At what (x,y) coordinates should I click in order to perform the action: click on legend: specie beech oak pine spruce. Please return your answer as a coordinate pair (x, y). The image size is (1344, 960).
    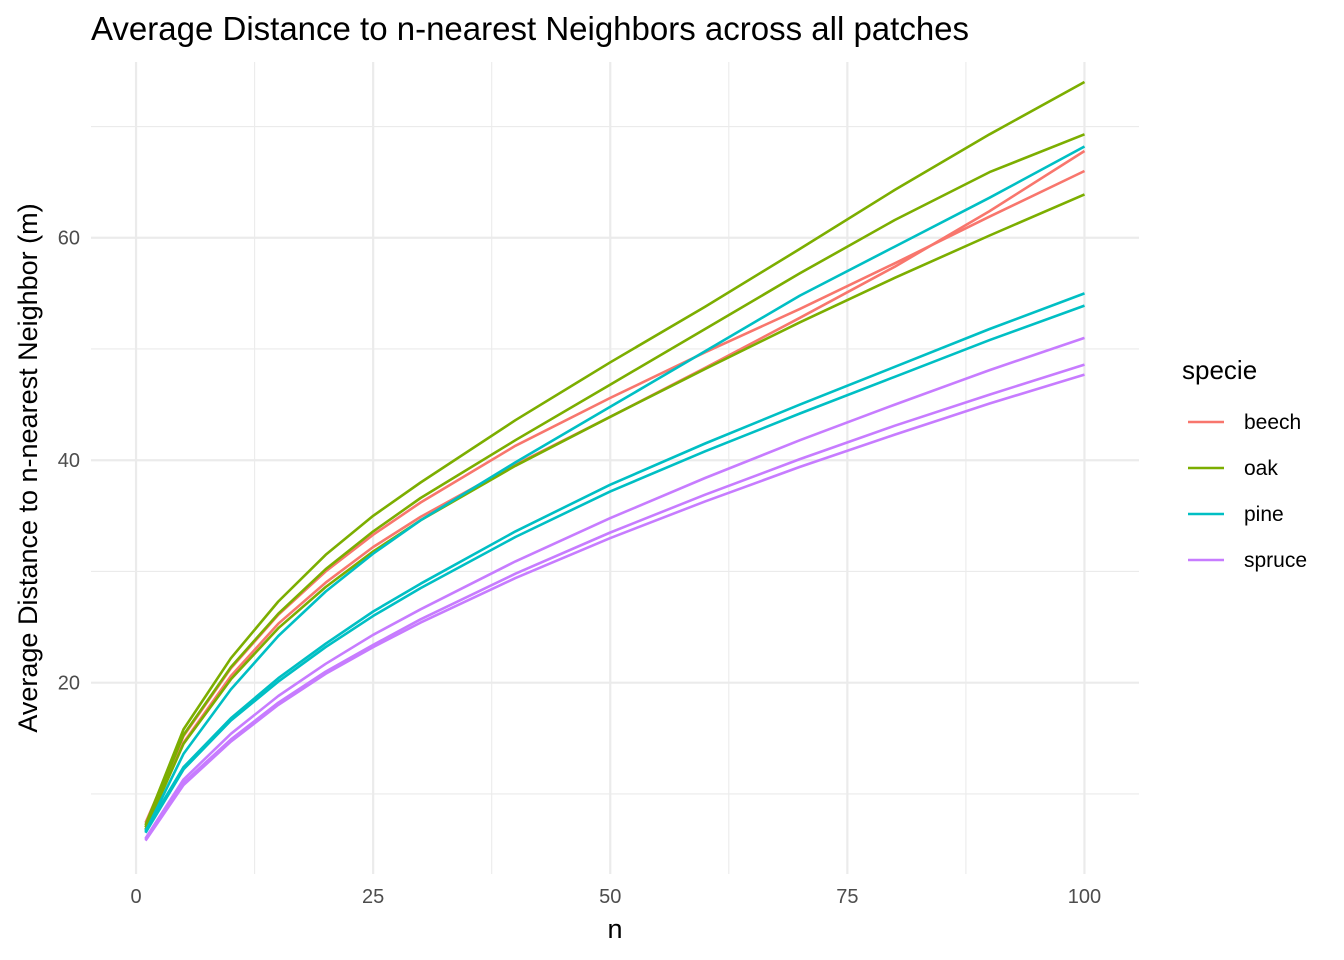
    Looking at the image, I should click on (1244, 463).